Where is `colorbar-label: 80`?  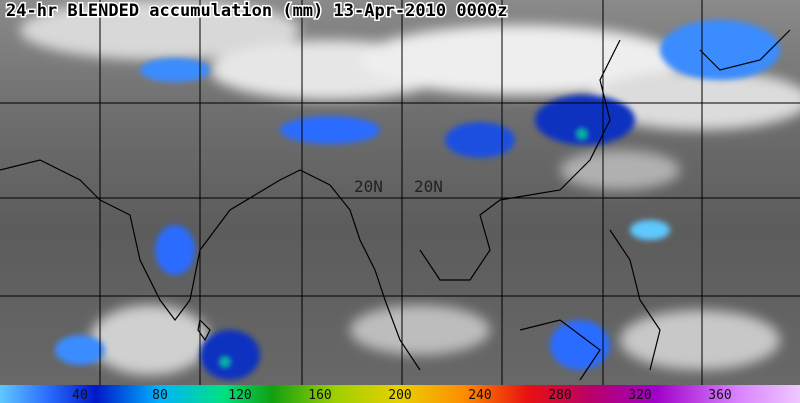
colorbar-label: 80 is located at coordinates (160, 395).